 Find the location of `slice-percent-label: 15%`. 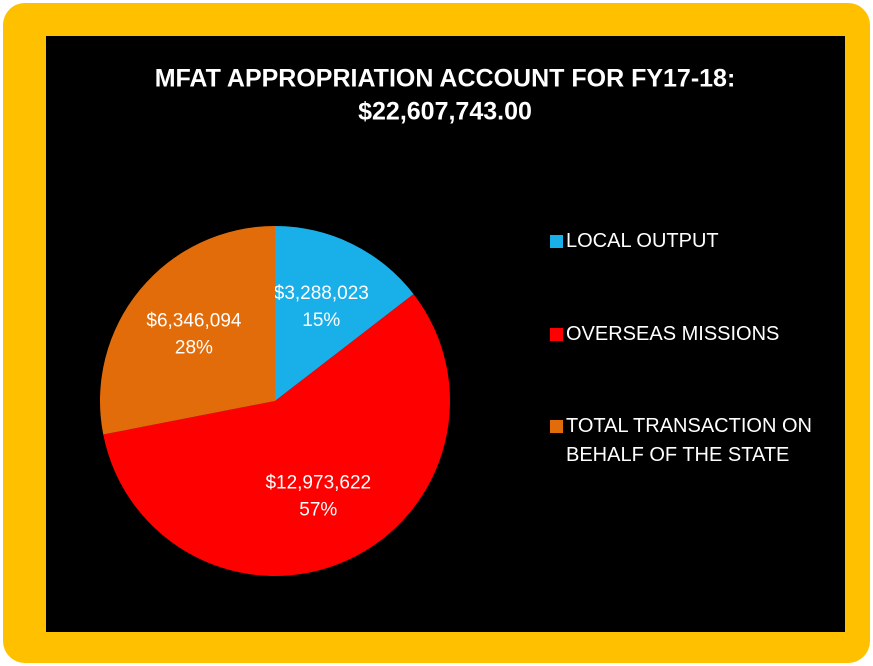

slice-percent-label: 15% is located at coordinates (321, 320).